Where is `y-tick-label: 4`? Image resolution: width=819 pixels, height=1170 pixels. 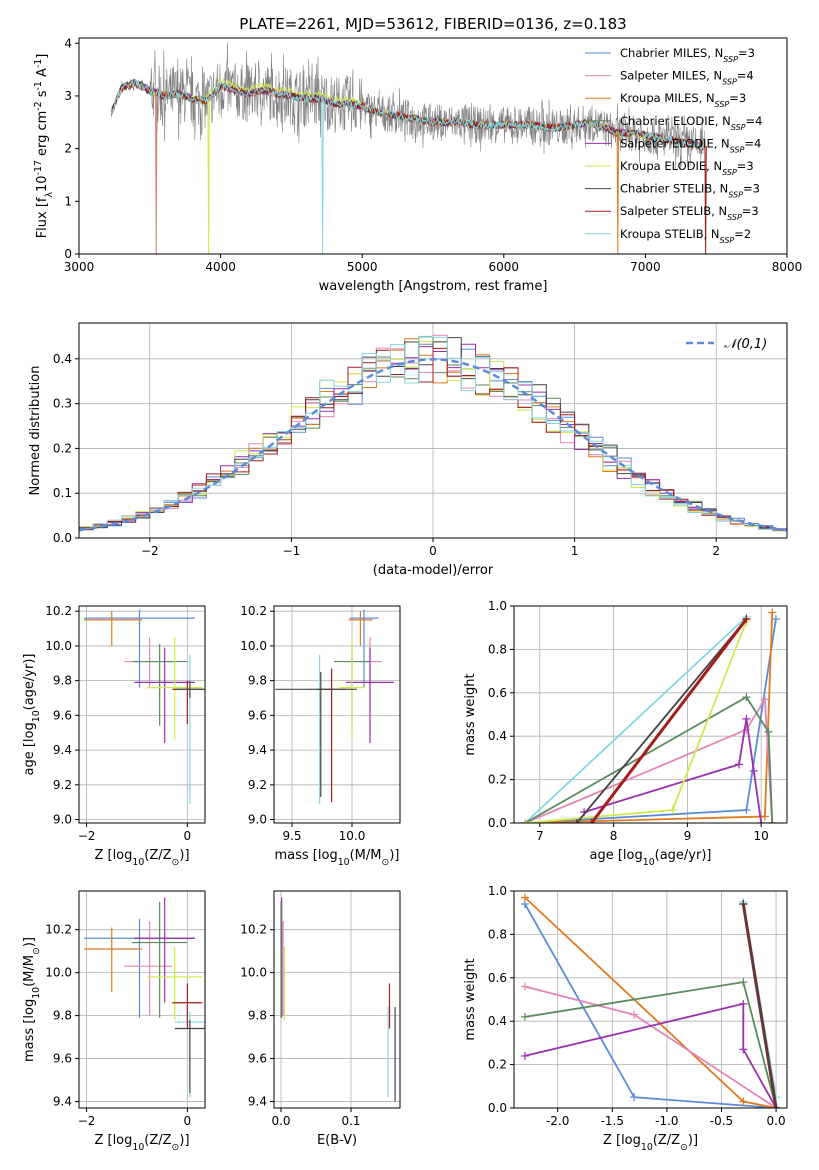 y-tick-label: 4 is located at coordinates (68, 43).